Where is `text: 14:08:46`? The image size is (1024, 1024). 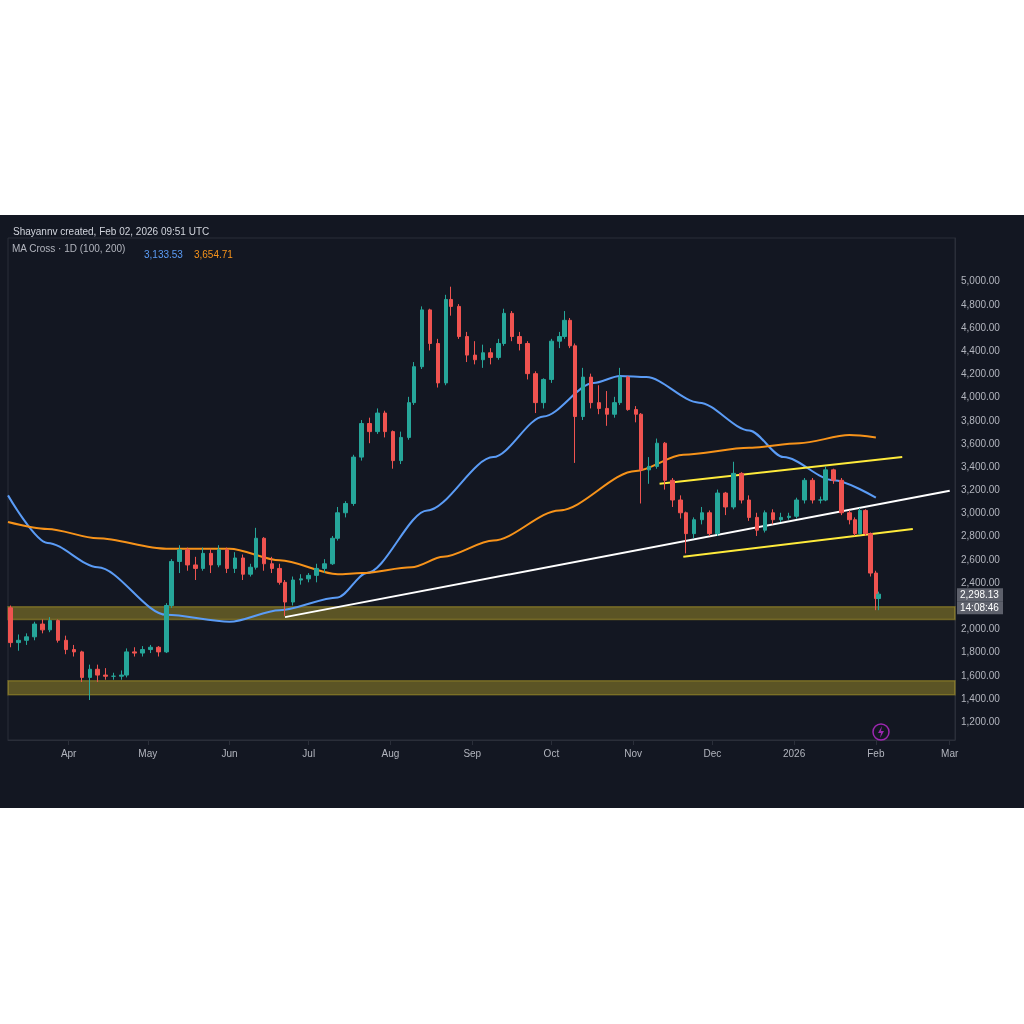 text: 14:08:46 is located at coordinates (980, 607).